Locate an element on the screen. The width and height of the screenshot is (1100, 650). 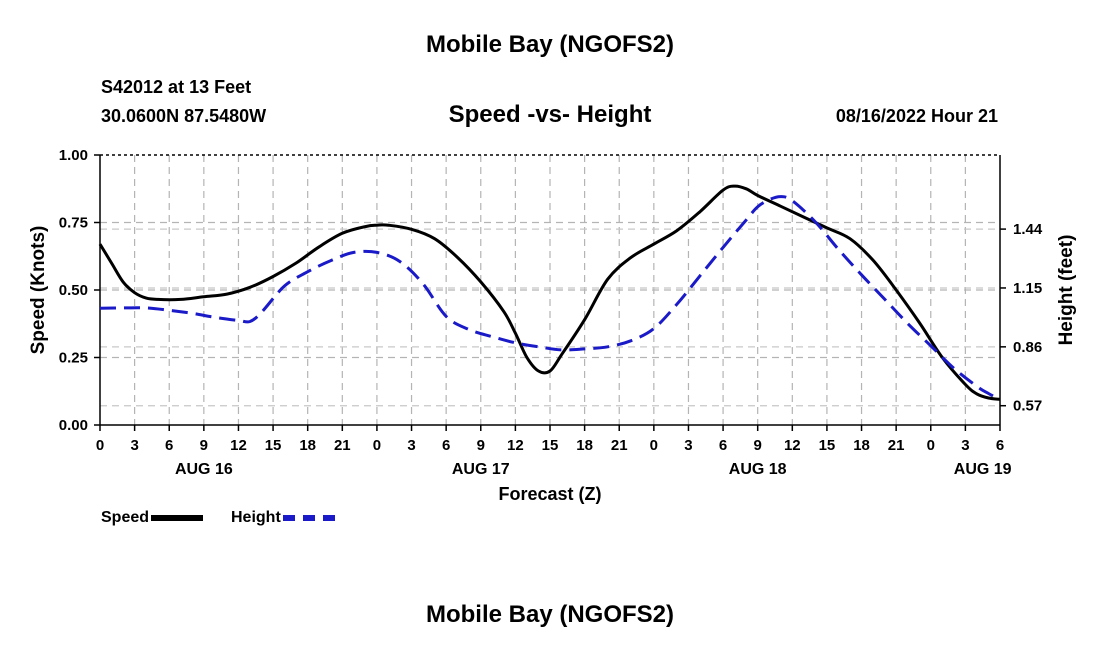
legend-speed: Speed is located at coordinates (152, 518).